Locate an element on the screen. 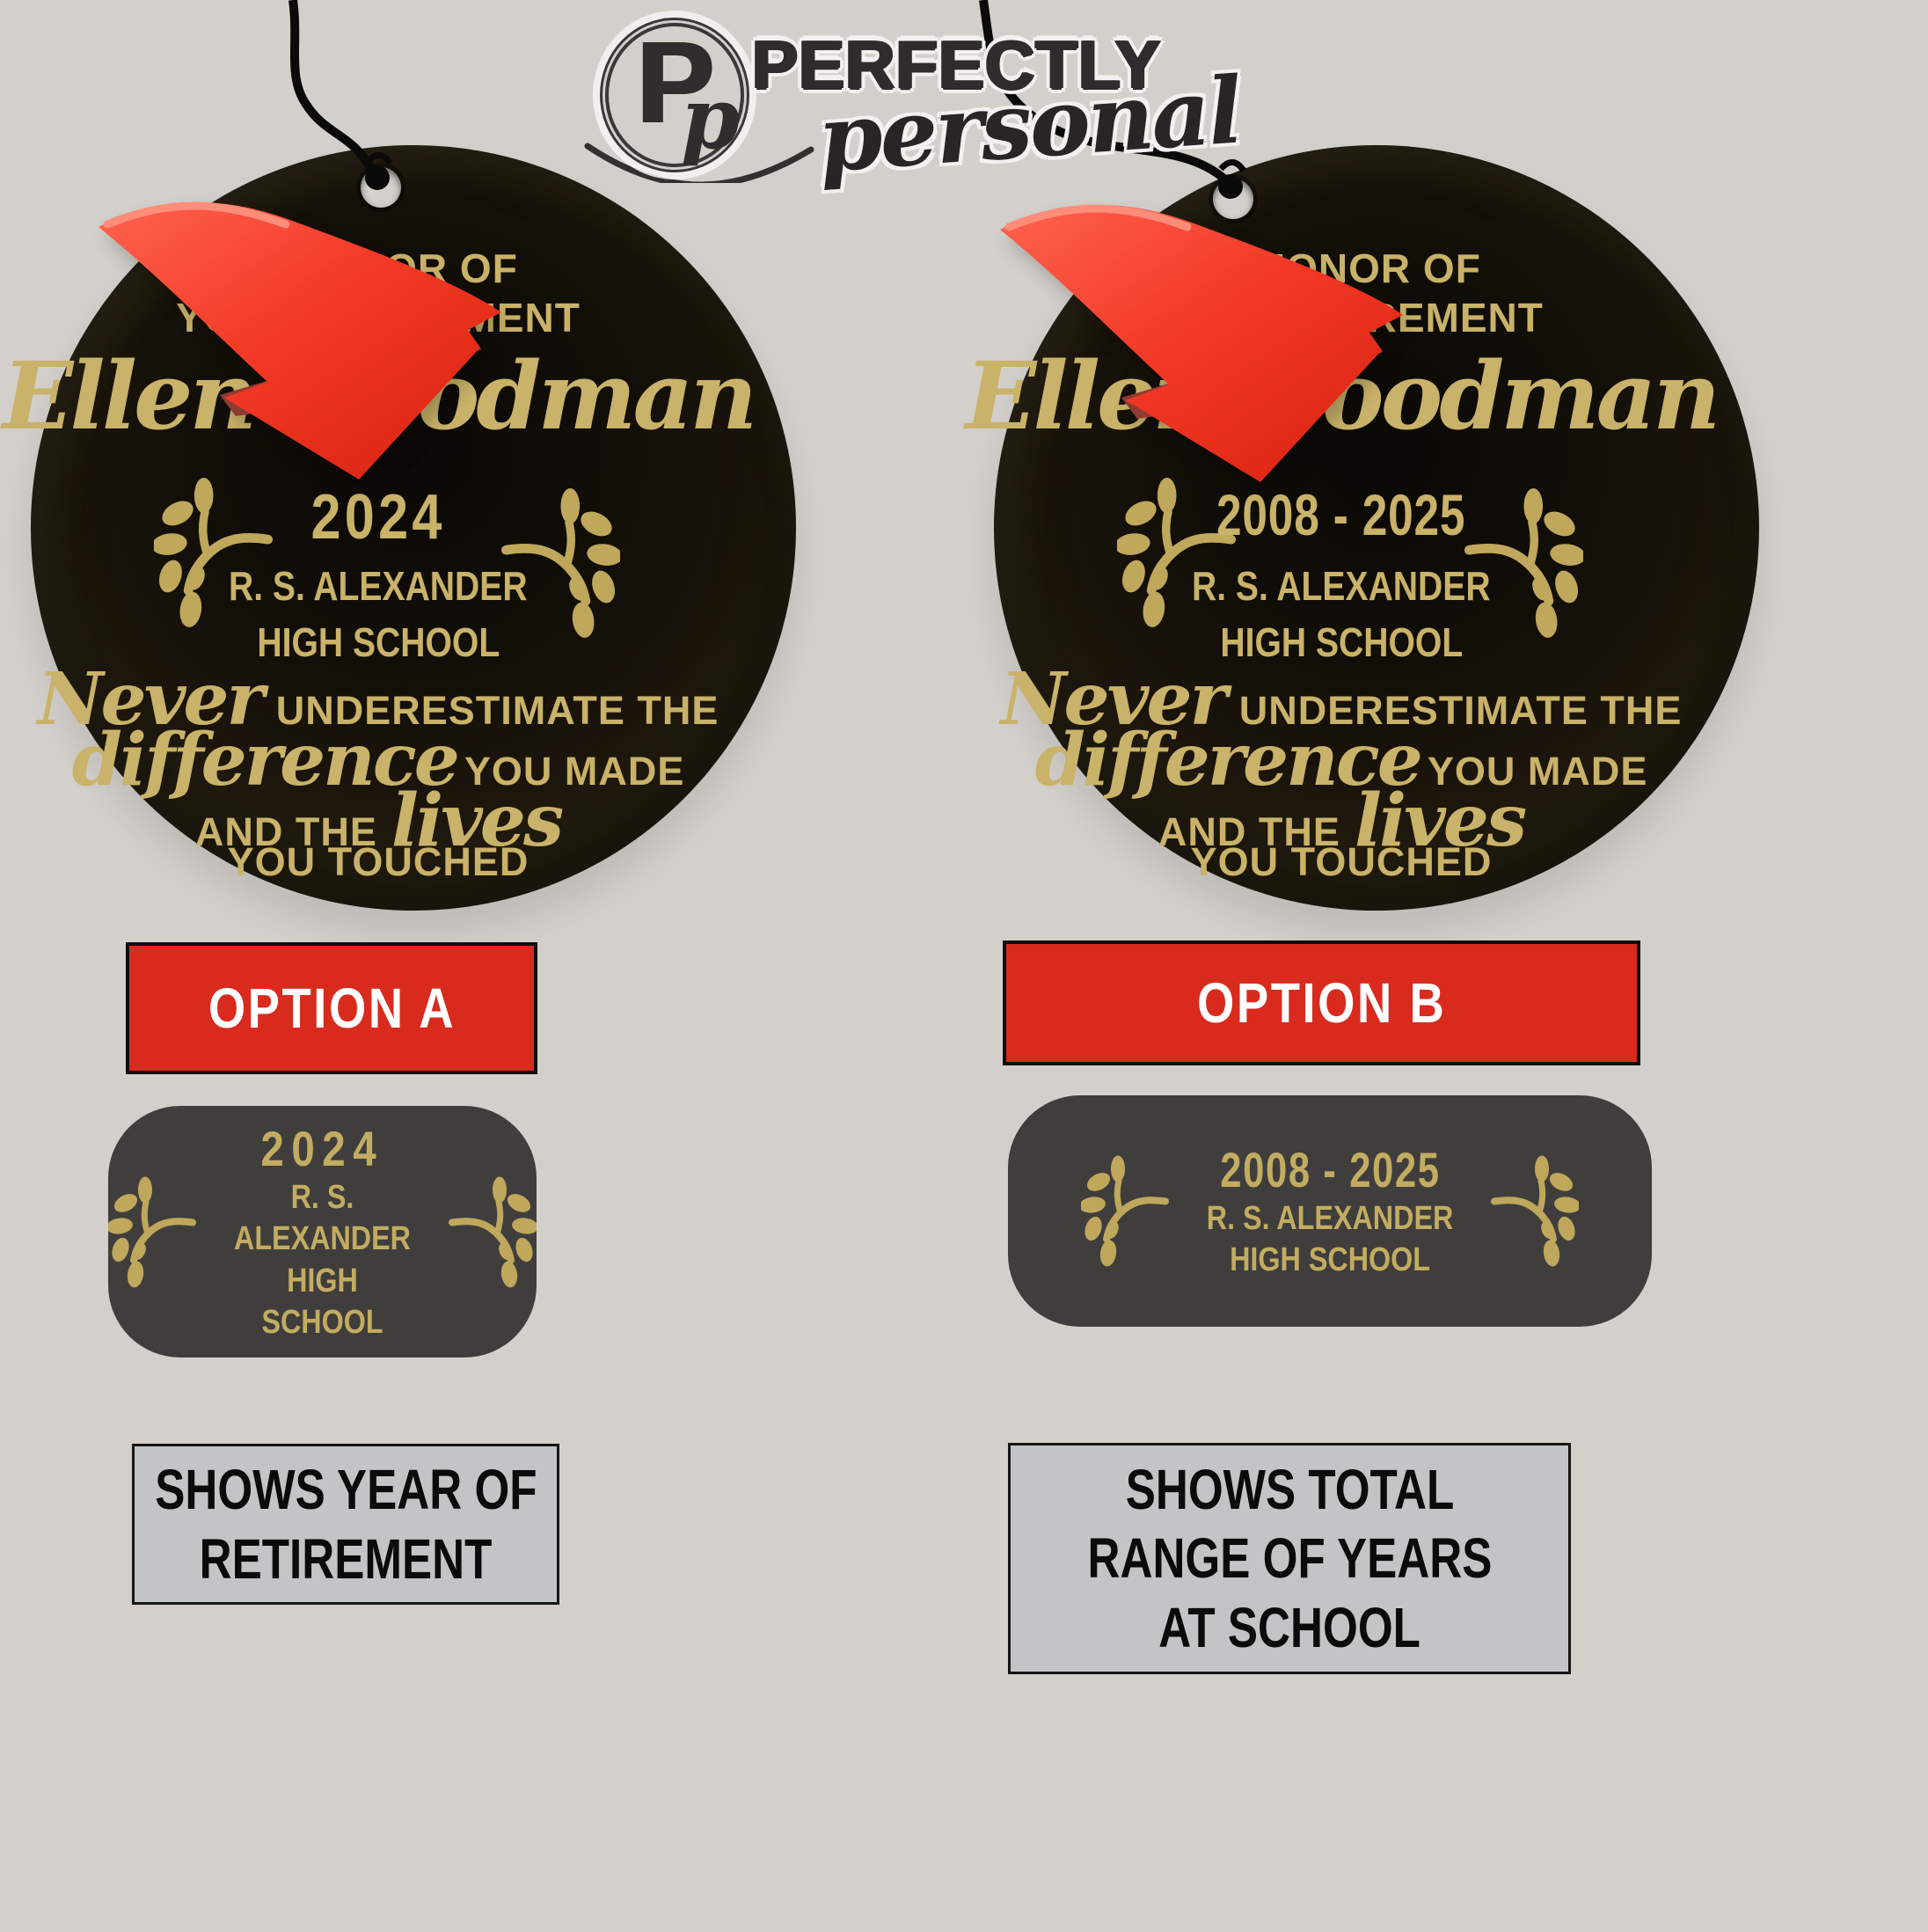 The width and height of the screenshot is (1928, 1932). brand-monogram-icon: P p is located at coordinates (674, 93).